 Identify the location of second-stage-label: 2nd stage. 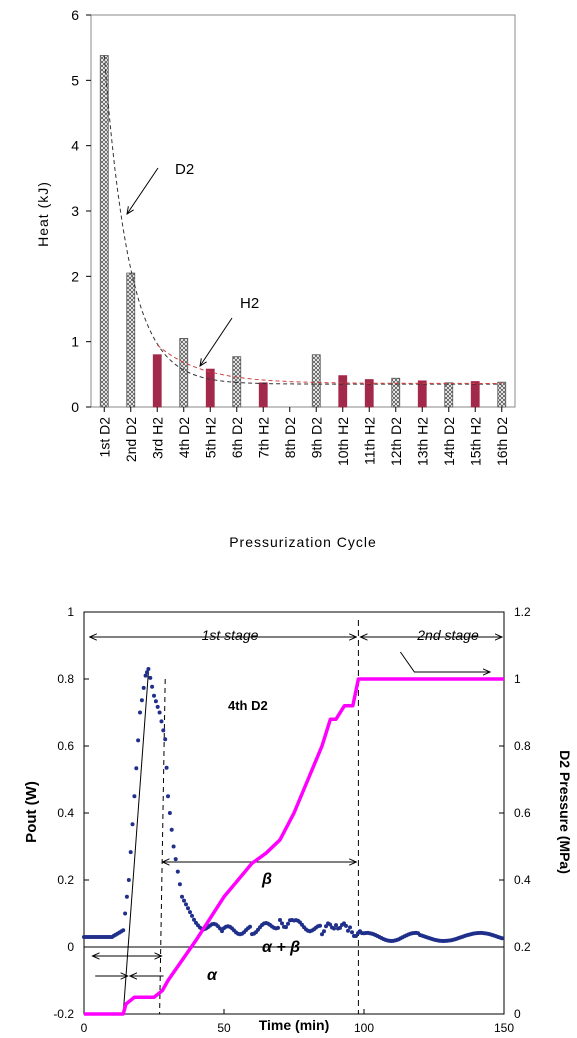
(447, 635).